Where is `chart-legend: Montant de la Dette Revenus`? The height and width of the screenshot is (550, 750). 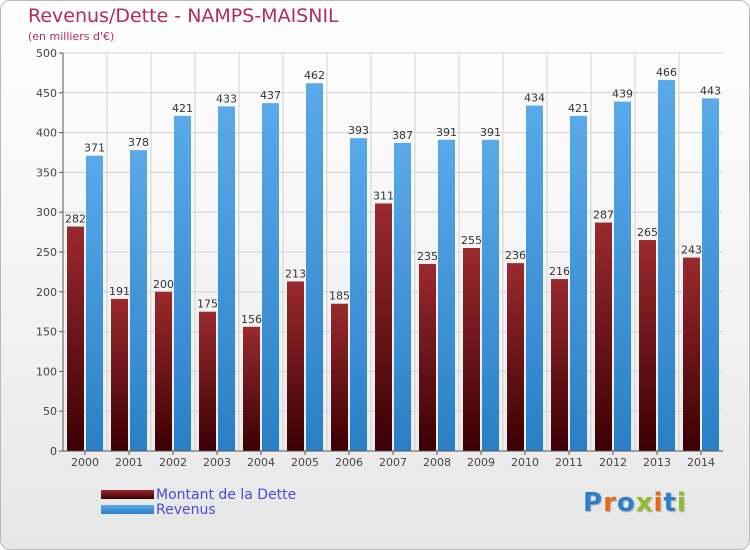
chart-legend: Montant de la Dette Revenus is located at coordinates (199, 502).